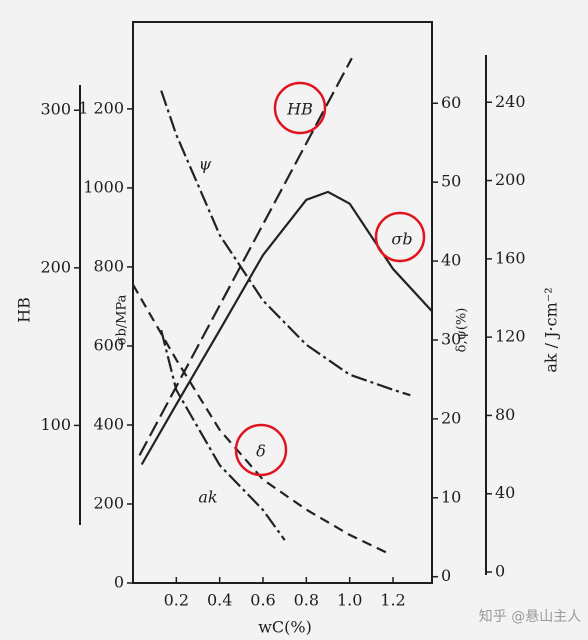 The image size is (588, 640). What do you see at coordinates (505, 414) in the screenshot?
I see `y-tick-label: 80` at bounding box center [505, 414].